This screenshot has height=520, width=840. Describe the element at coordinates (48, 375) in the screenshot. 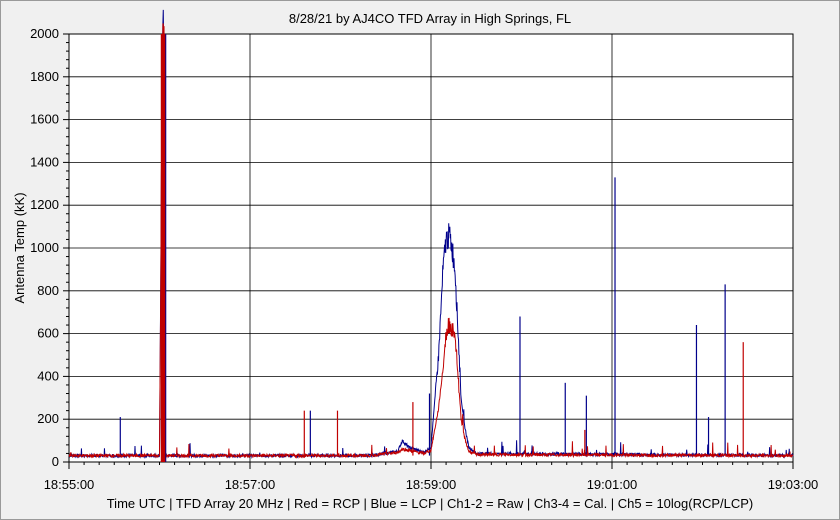

I see `y-tick-label: 400` at that location.